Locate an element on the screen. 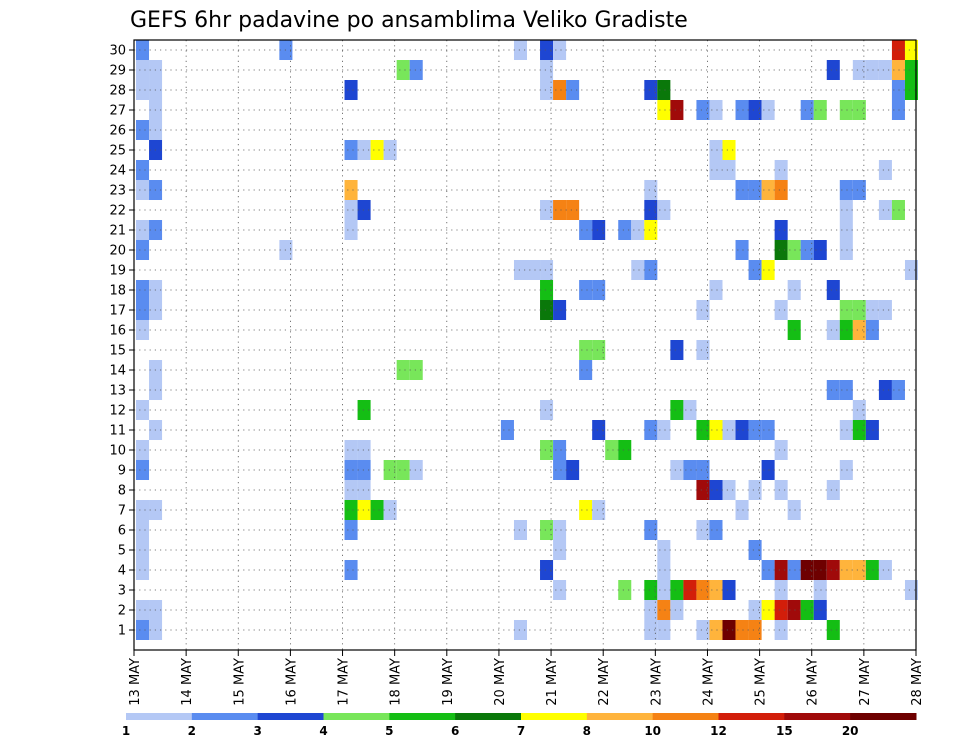 The image size is (960, 742). y-tick-label: 8 is located at coordinates (122, 491).